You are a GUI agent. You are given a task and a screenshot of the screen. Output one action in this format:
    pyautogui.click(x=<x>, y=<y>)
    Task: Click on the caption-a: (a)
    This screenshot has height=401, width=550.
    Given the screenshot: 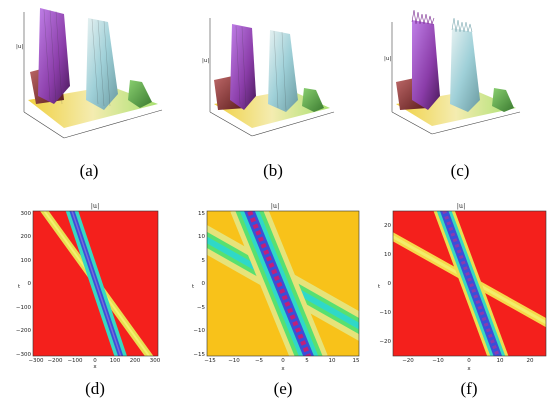 What is the action you would take?
    pyautogui.click(x=89, y=170)
    